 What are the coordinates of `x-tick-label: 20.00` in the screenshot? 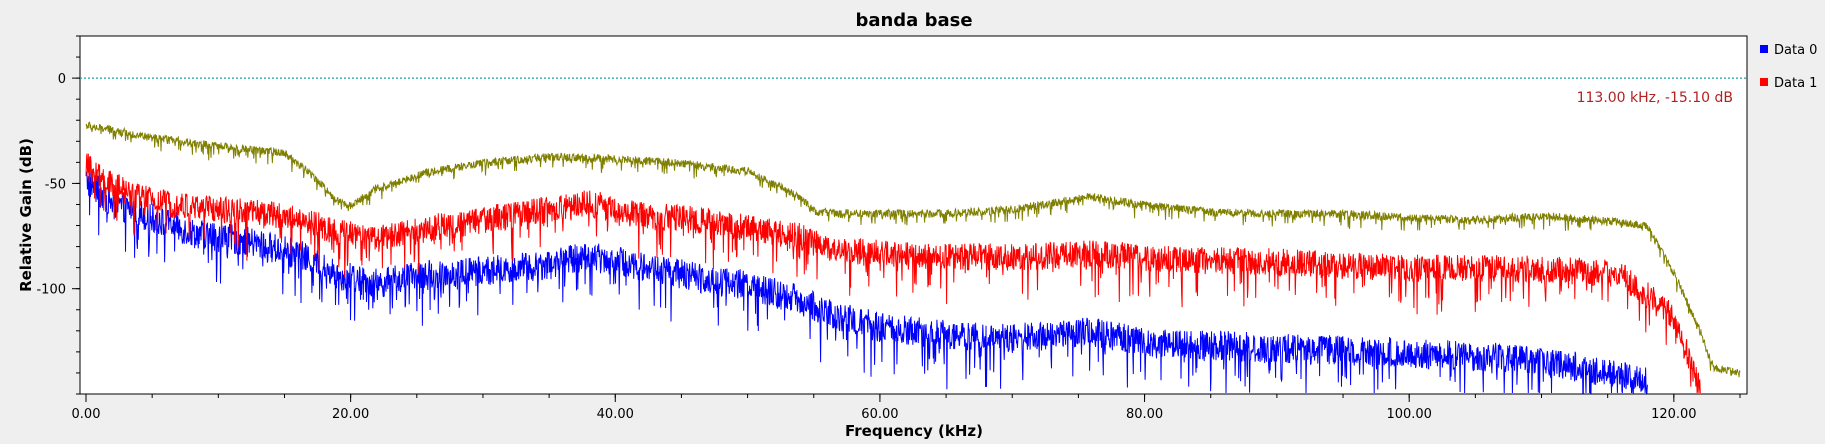 It's located at (350, 414).